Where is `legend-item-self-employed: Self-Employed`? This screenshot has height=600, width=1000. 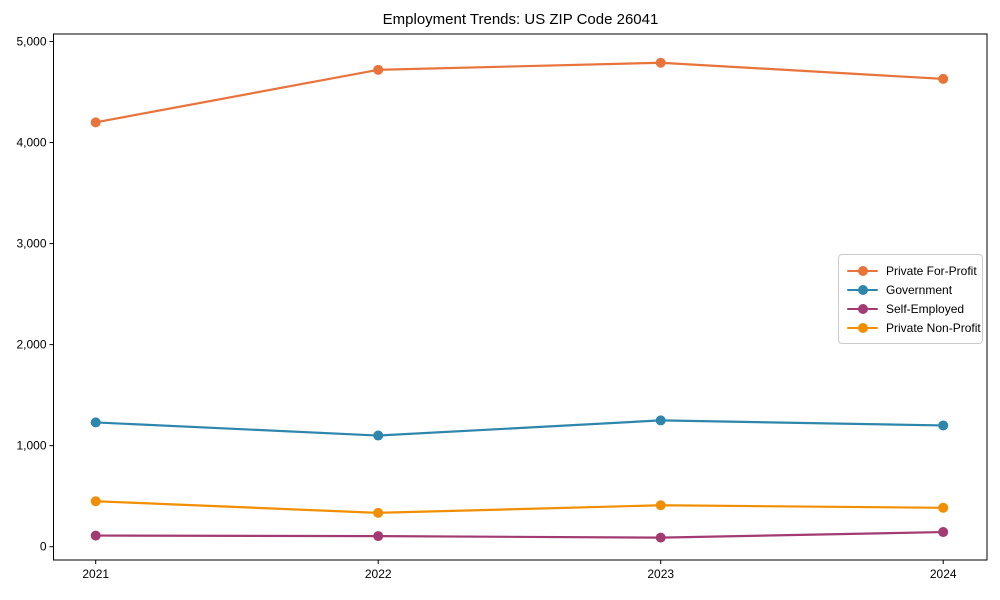 legend-item-self-employed: Self-Employed is located at coordinates (911, 308).